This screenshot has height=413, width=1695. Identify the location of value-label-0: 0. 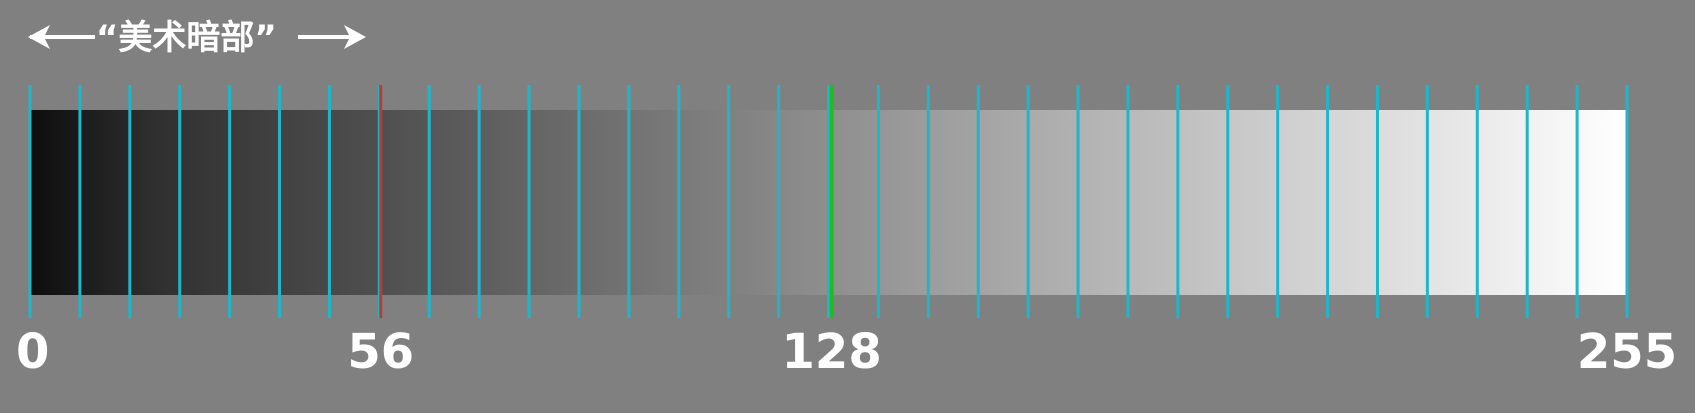
(32, 352).